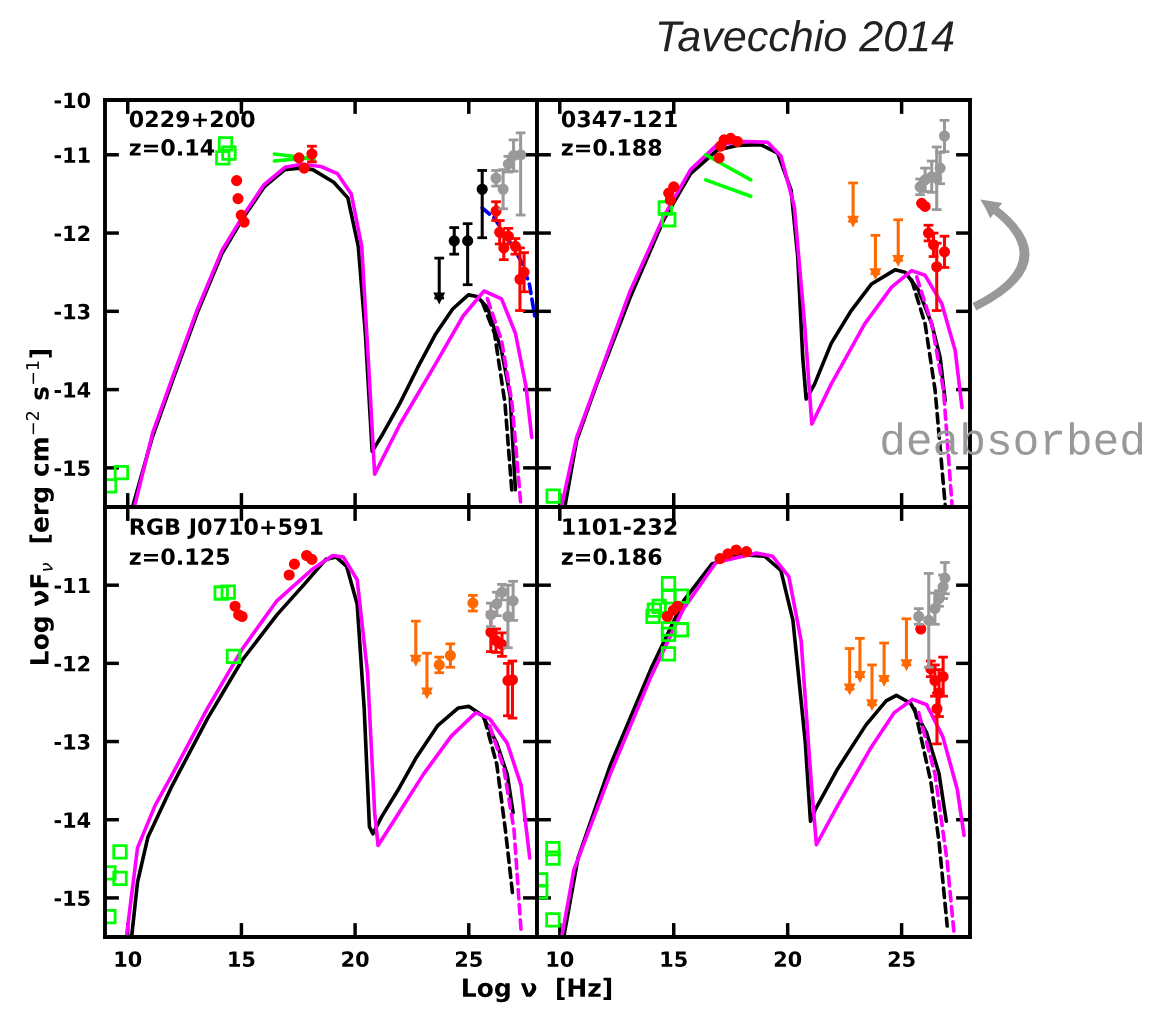 The height and width of the screenshot is (1015, 1162). Describe the element at coordinates (611, 147) in the screenshot. I see `annotation: z=0.188` at that location.